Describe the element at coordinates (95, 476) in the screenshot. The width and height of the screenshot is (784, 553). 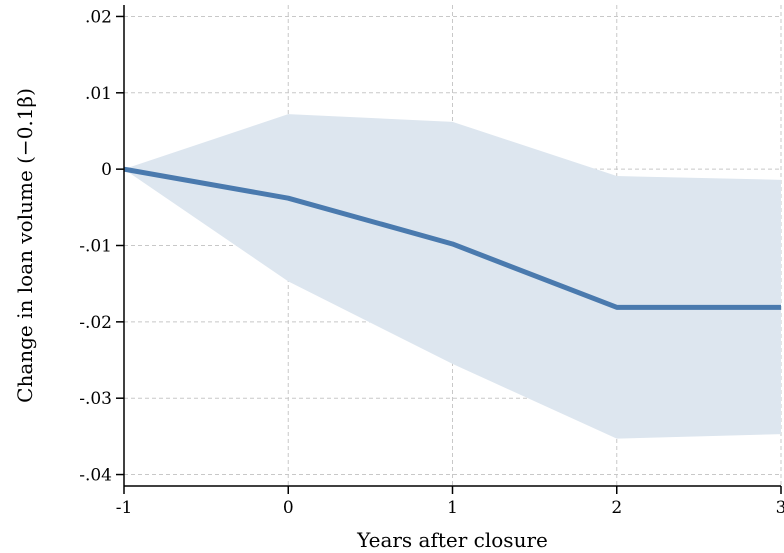
I see `y-tick-label: -.04` at that location.